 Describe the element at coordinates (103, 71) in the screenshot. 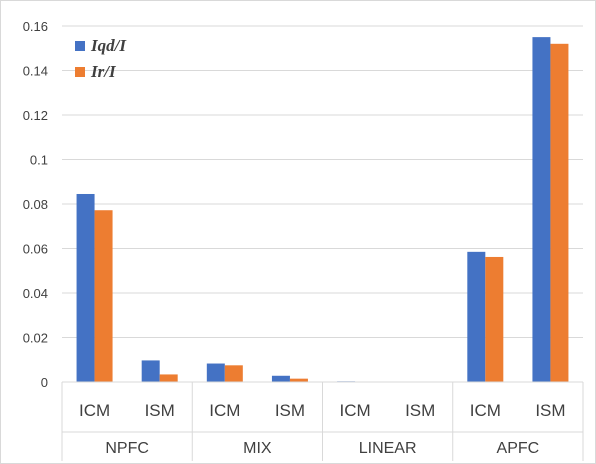

I see `legend-label: Ir/I` at that location.